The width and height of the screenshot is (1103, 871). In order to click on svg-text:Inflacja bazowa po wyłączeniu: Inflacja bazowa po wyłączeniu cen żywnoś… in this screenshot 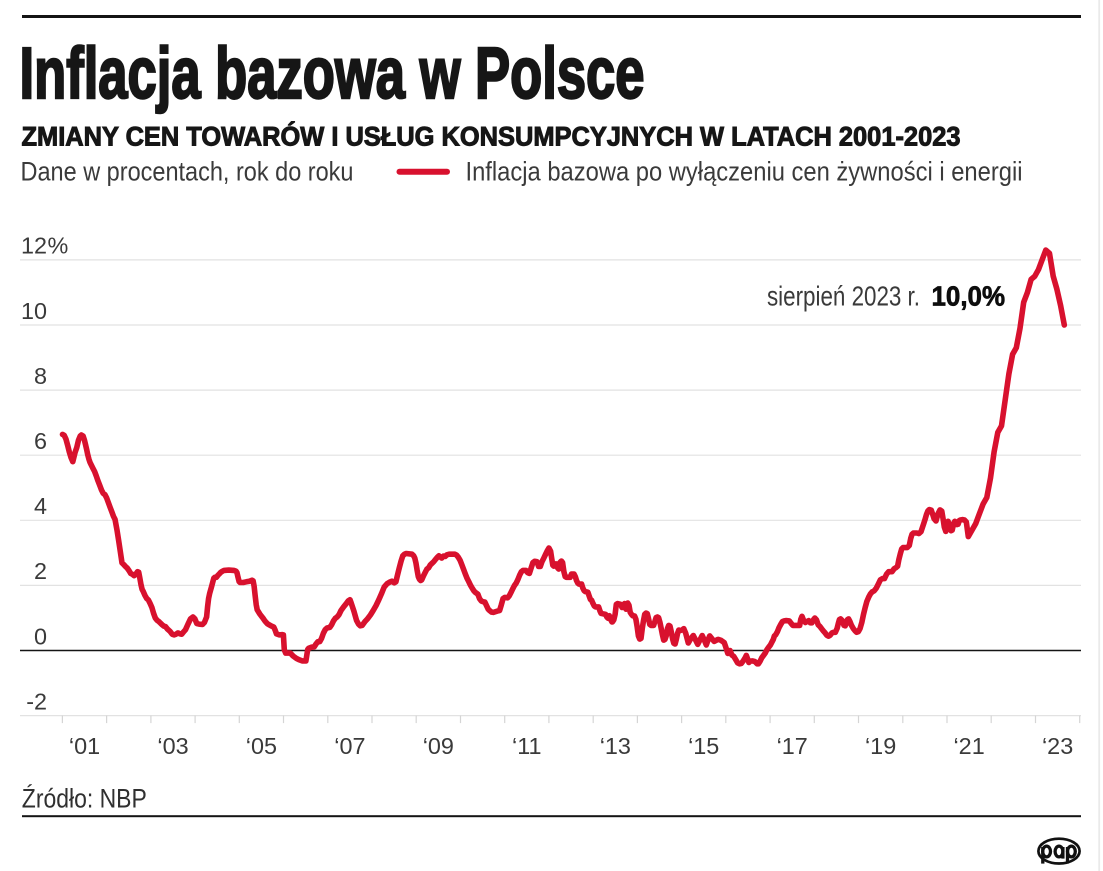, I will do `click(744, 172)`.